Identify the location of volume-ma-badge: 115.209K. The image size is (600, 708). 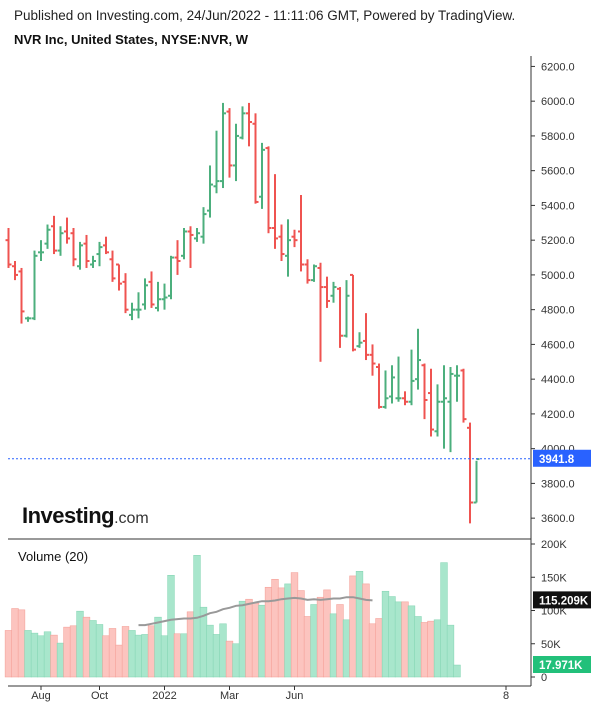
(562, 600).